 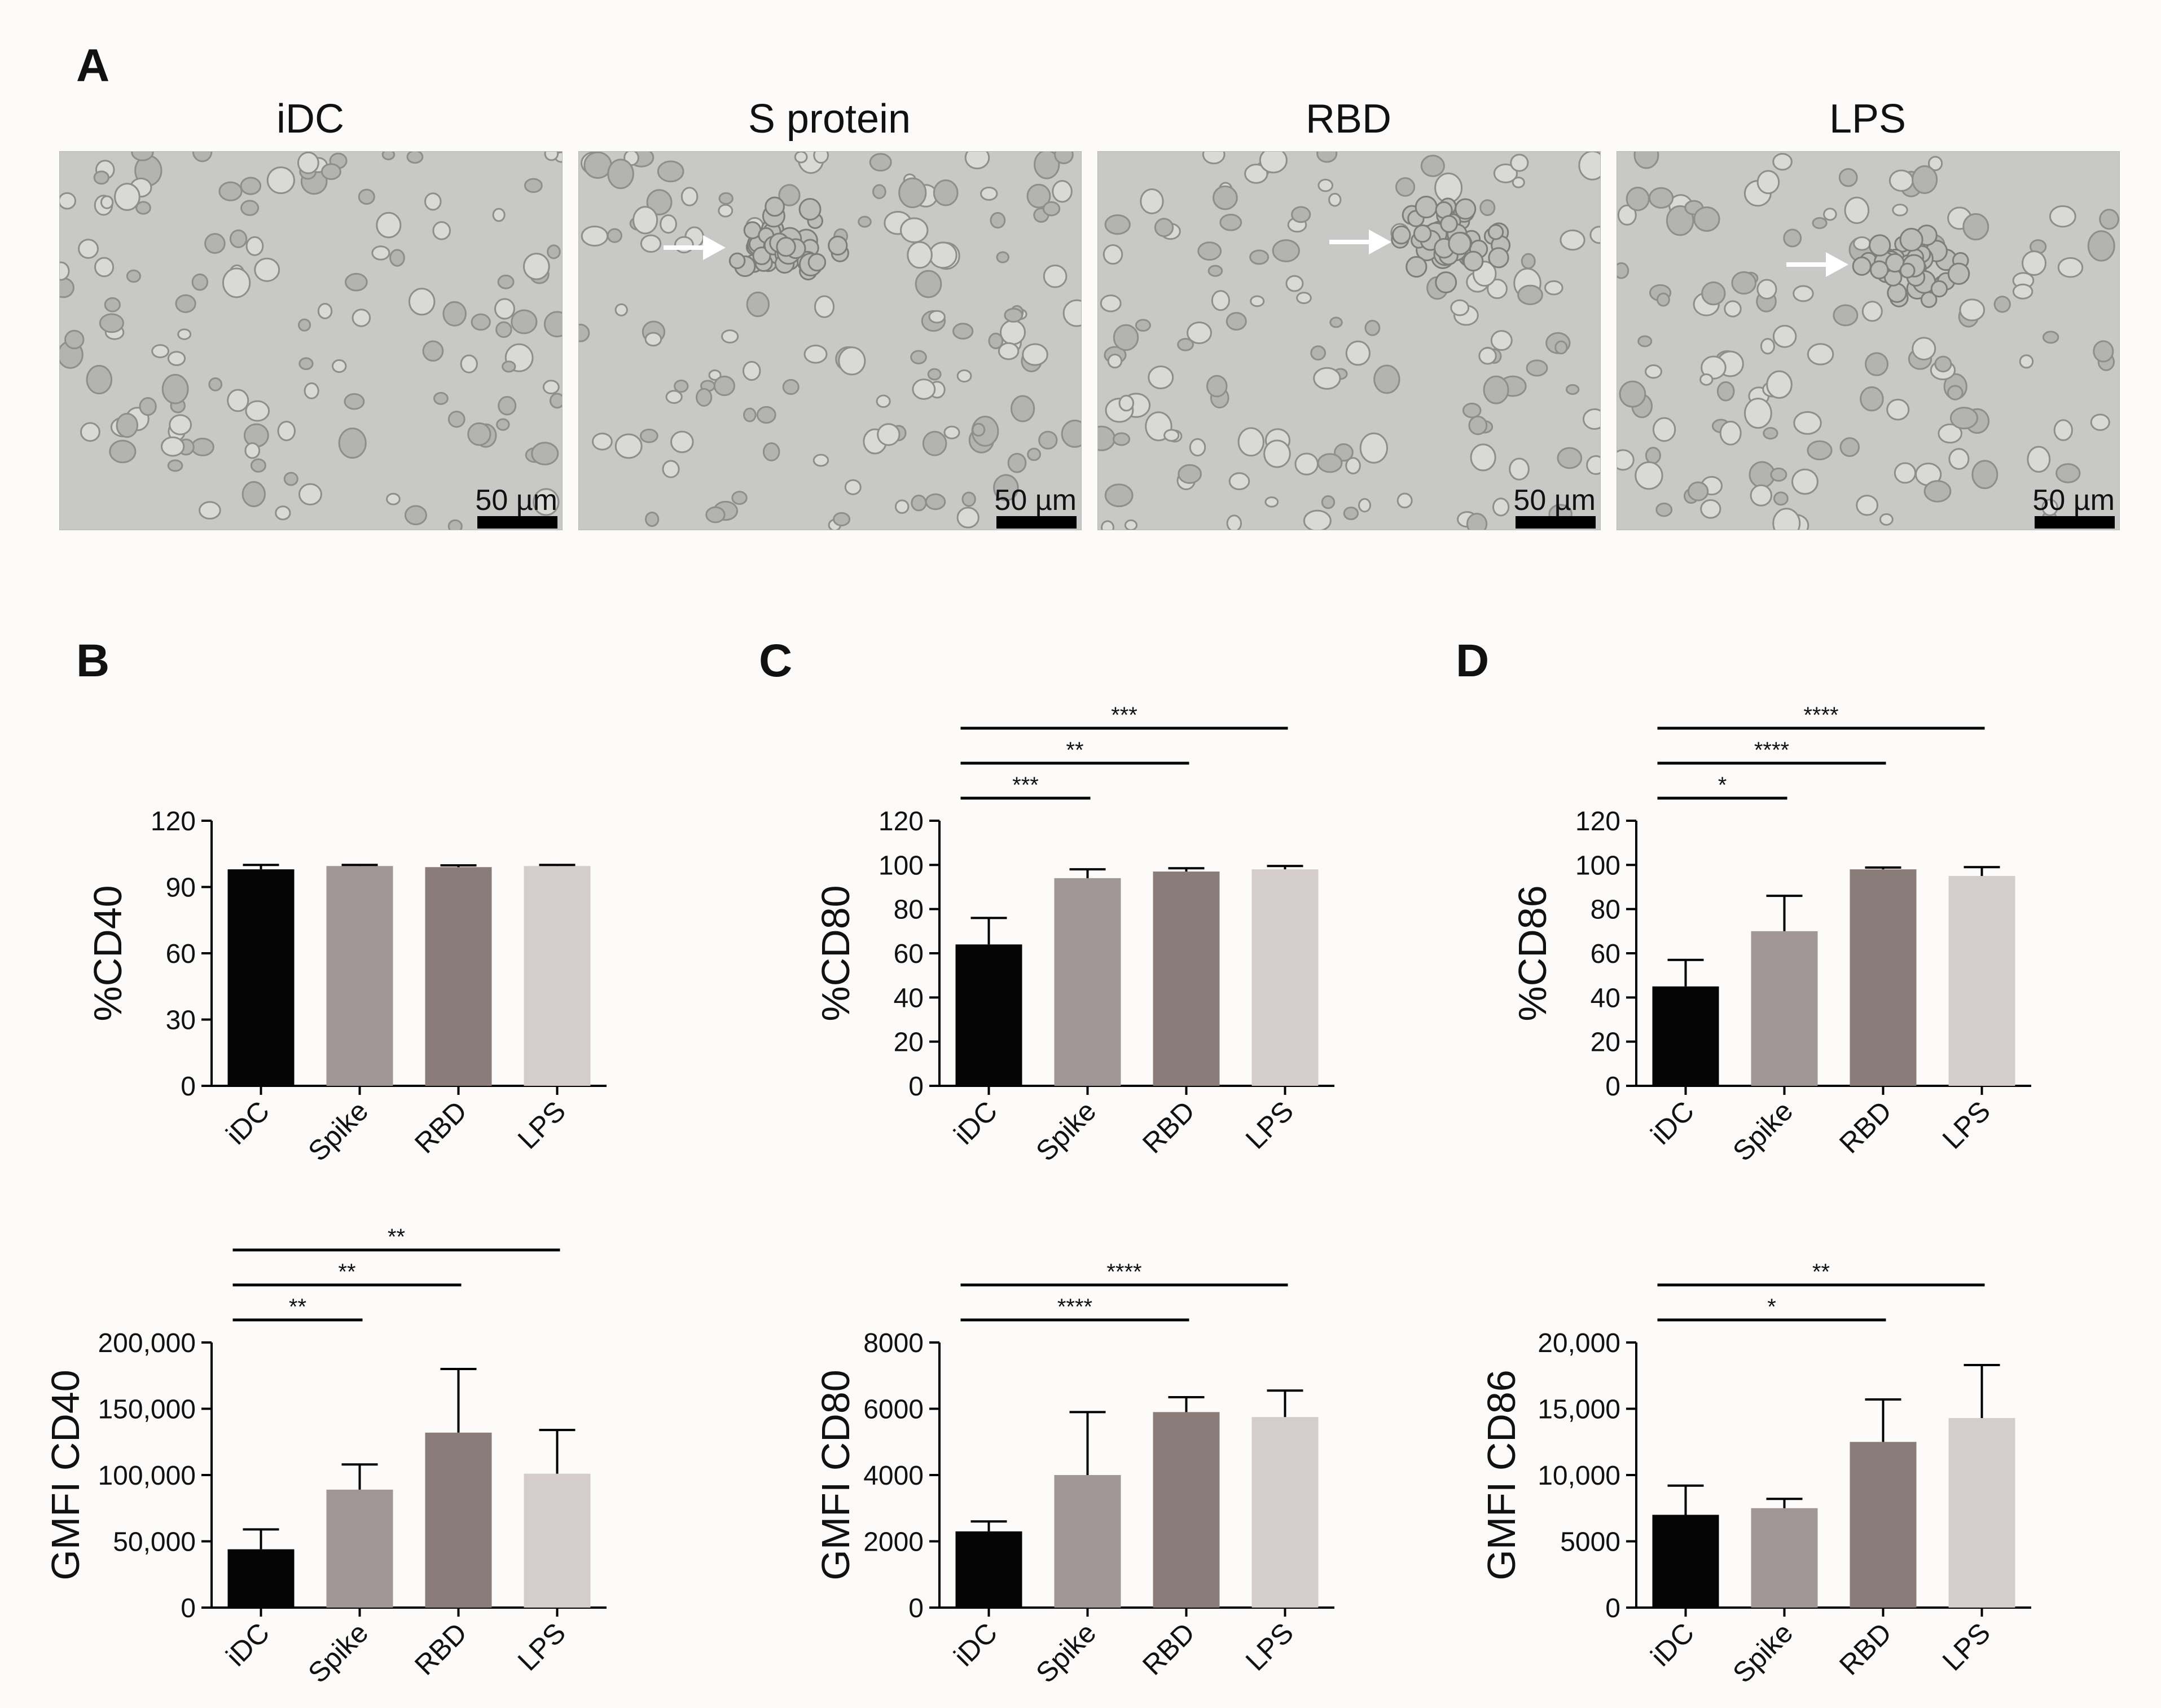 I want to click on cell-field-lps, so click(x=1868, y=341).